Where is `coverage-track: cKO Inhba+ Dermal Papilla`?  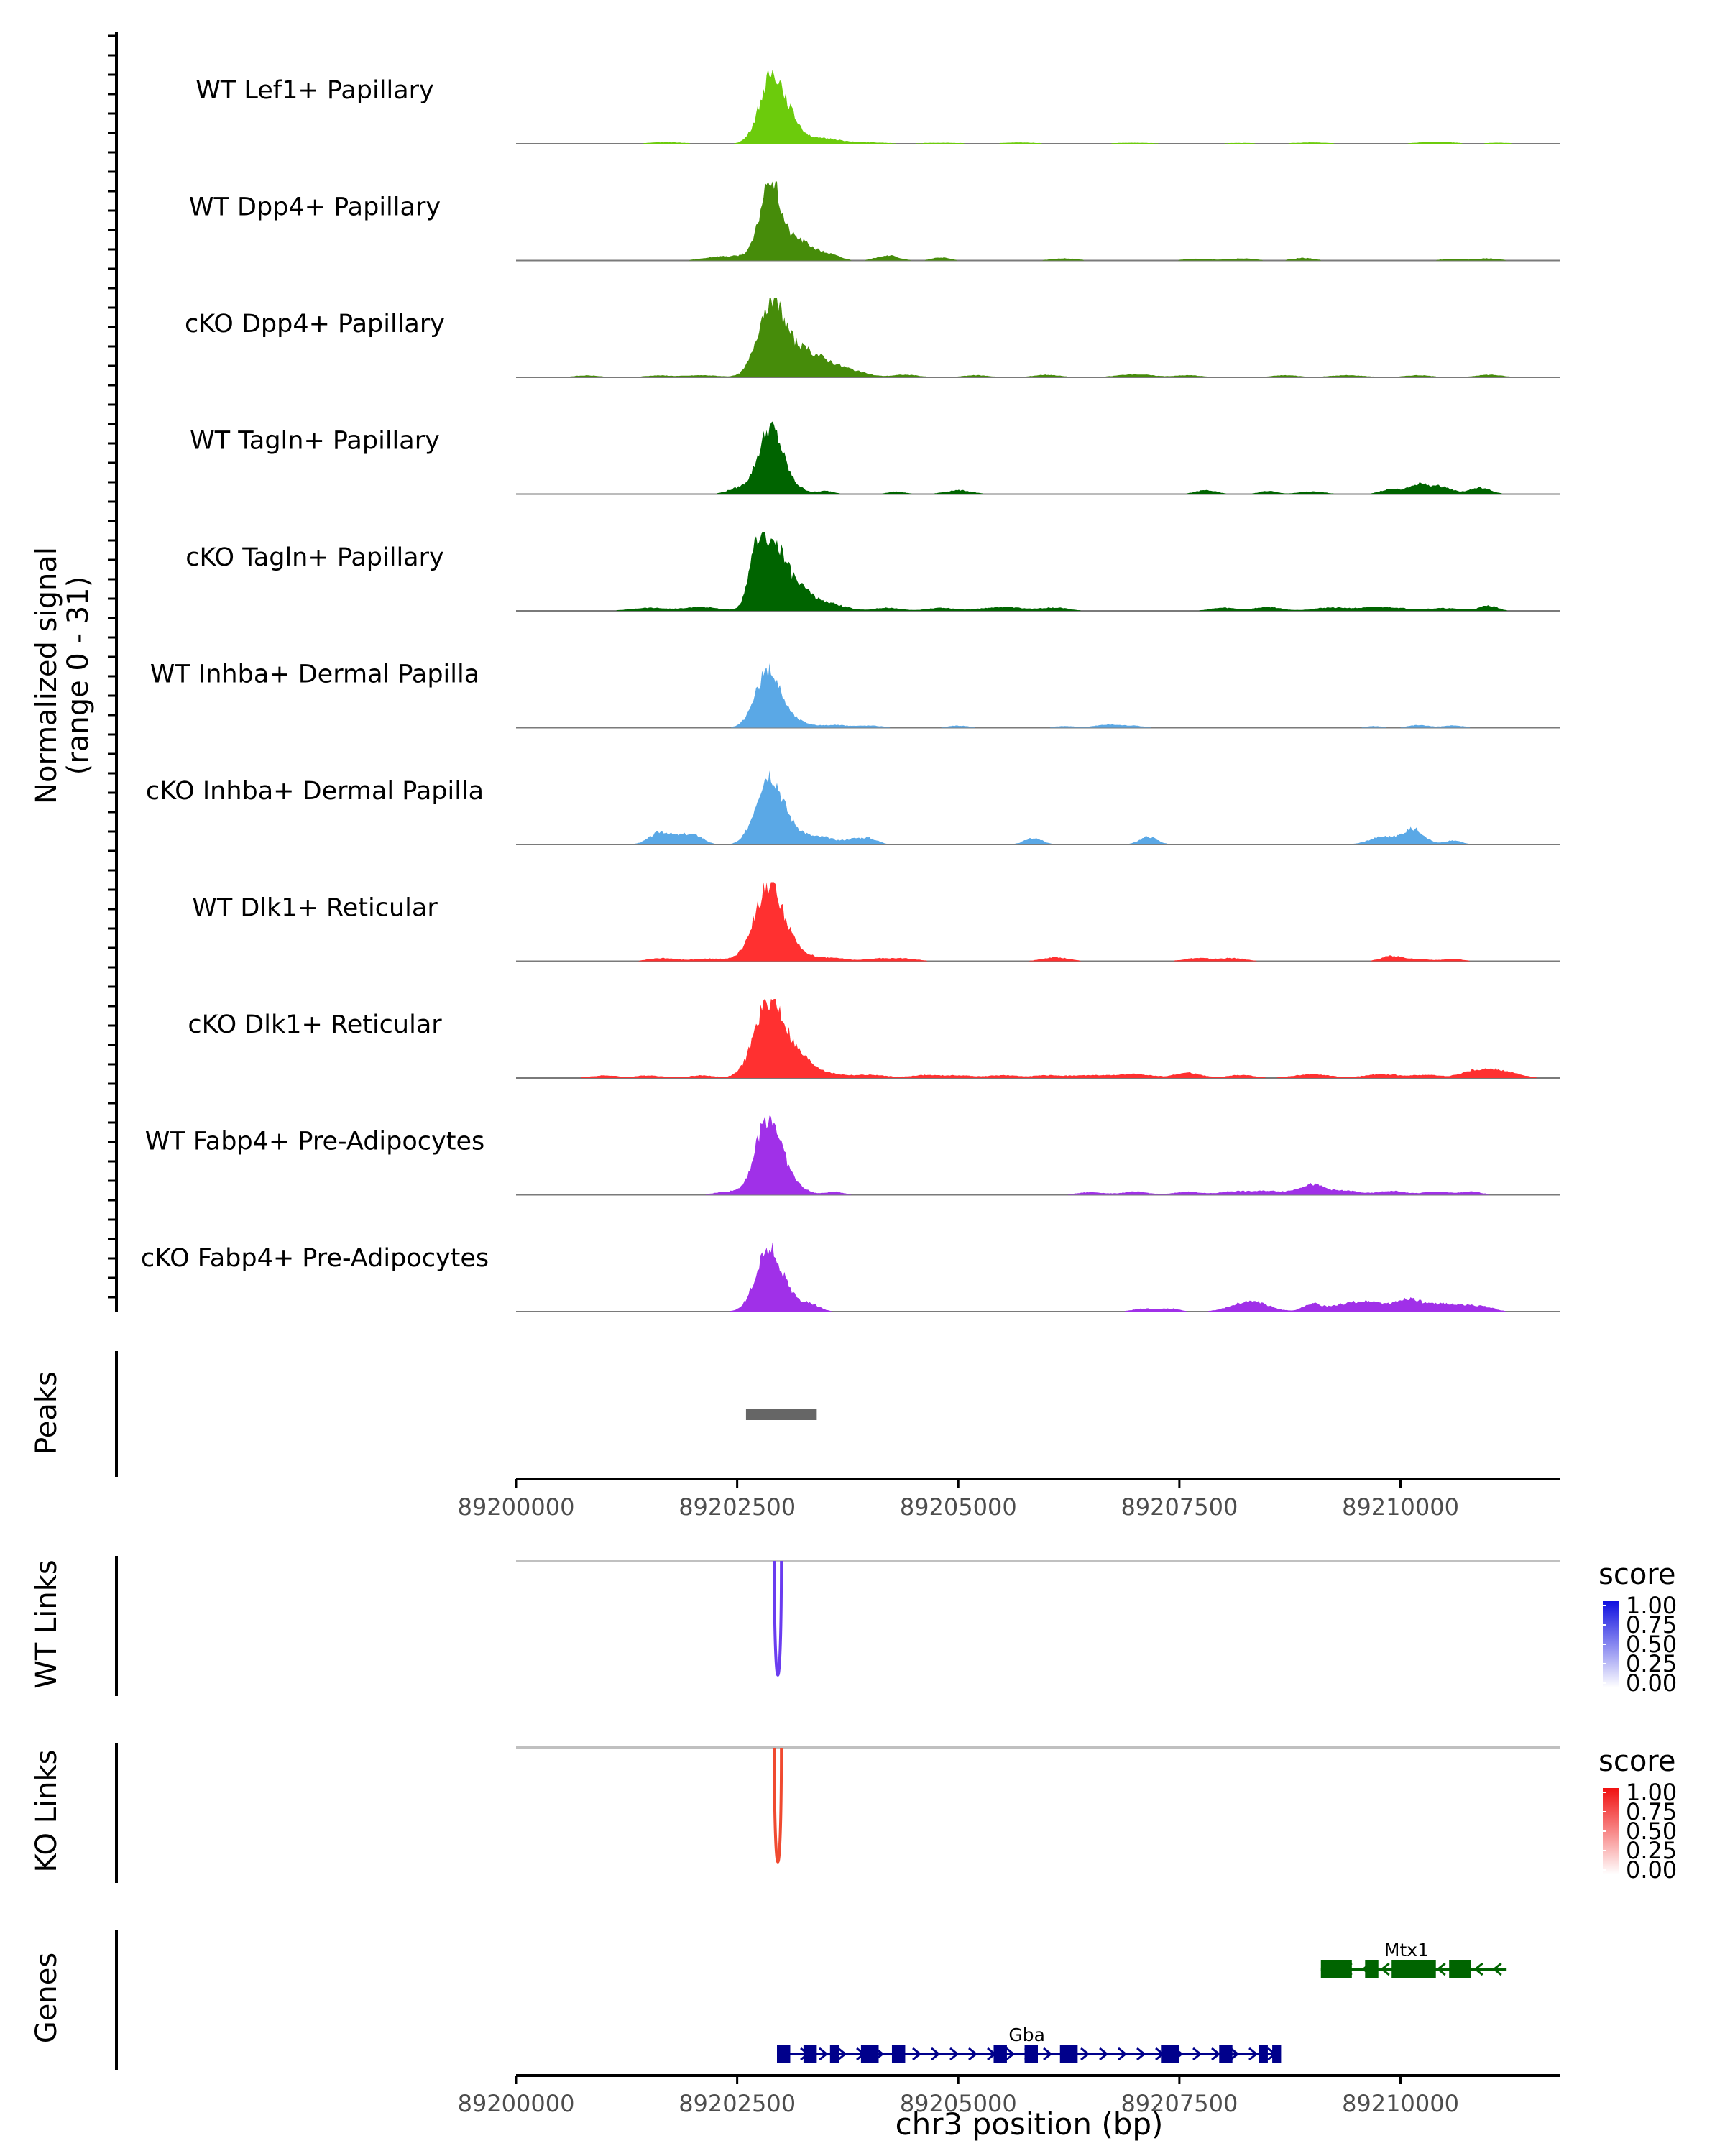
coverage-track: cKO Inhba+ Dermal Papilla is located at coordinates (853, 808).